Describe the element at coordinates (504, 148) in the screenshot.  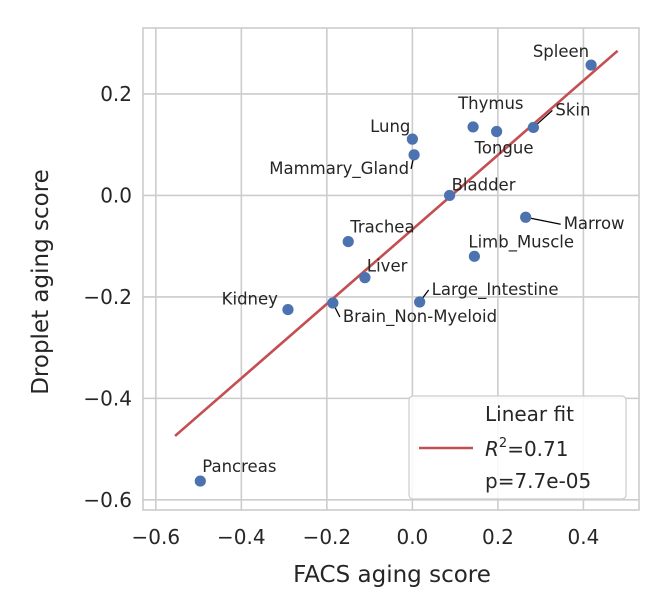
I see `point-label-tongue: Tongue` at that location.